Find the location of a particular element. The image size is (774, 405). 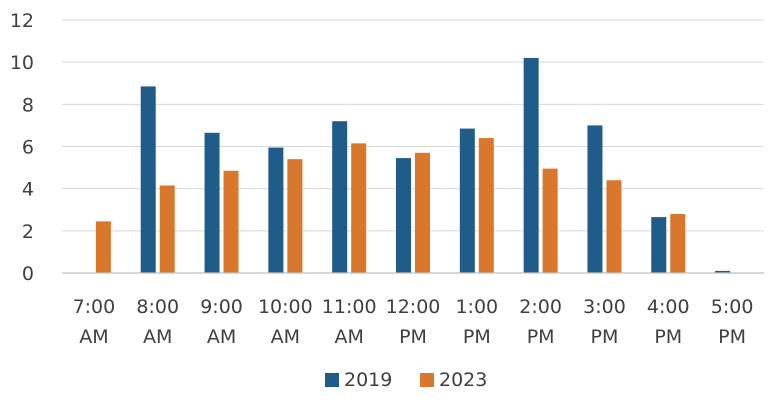

x-tick-label-time: 10:00 is located at coordinates (285, 307).